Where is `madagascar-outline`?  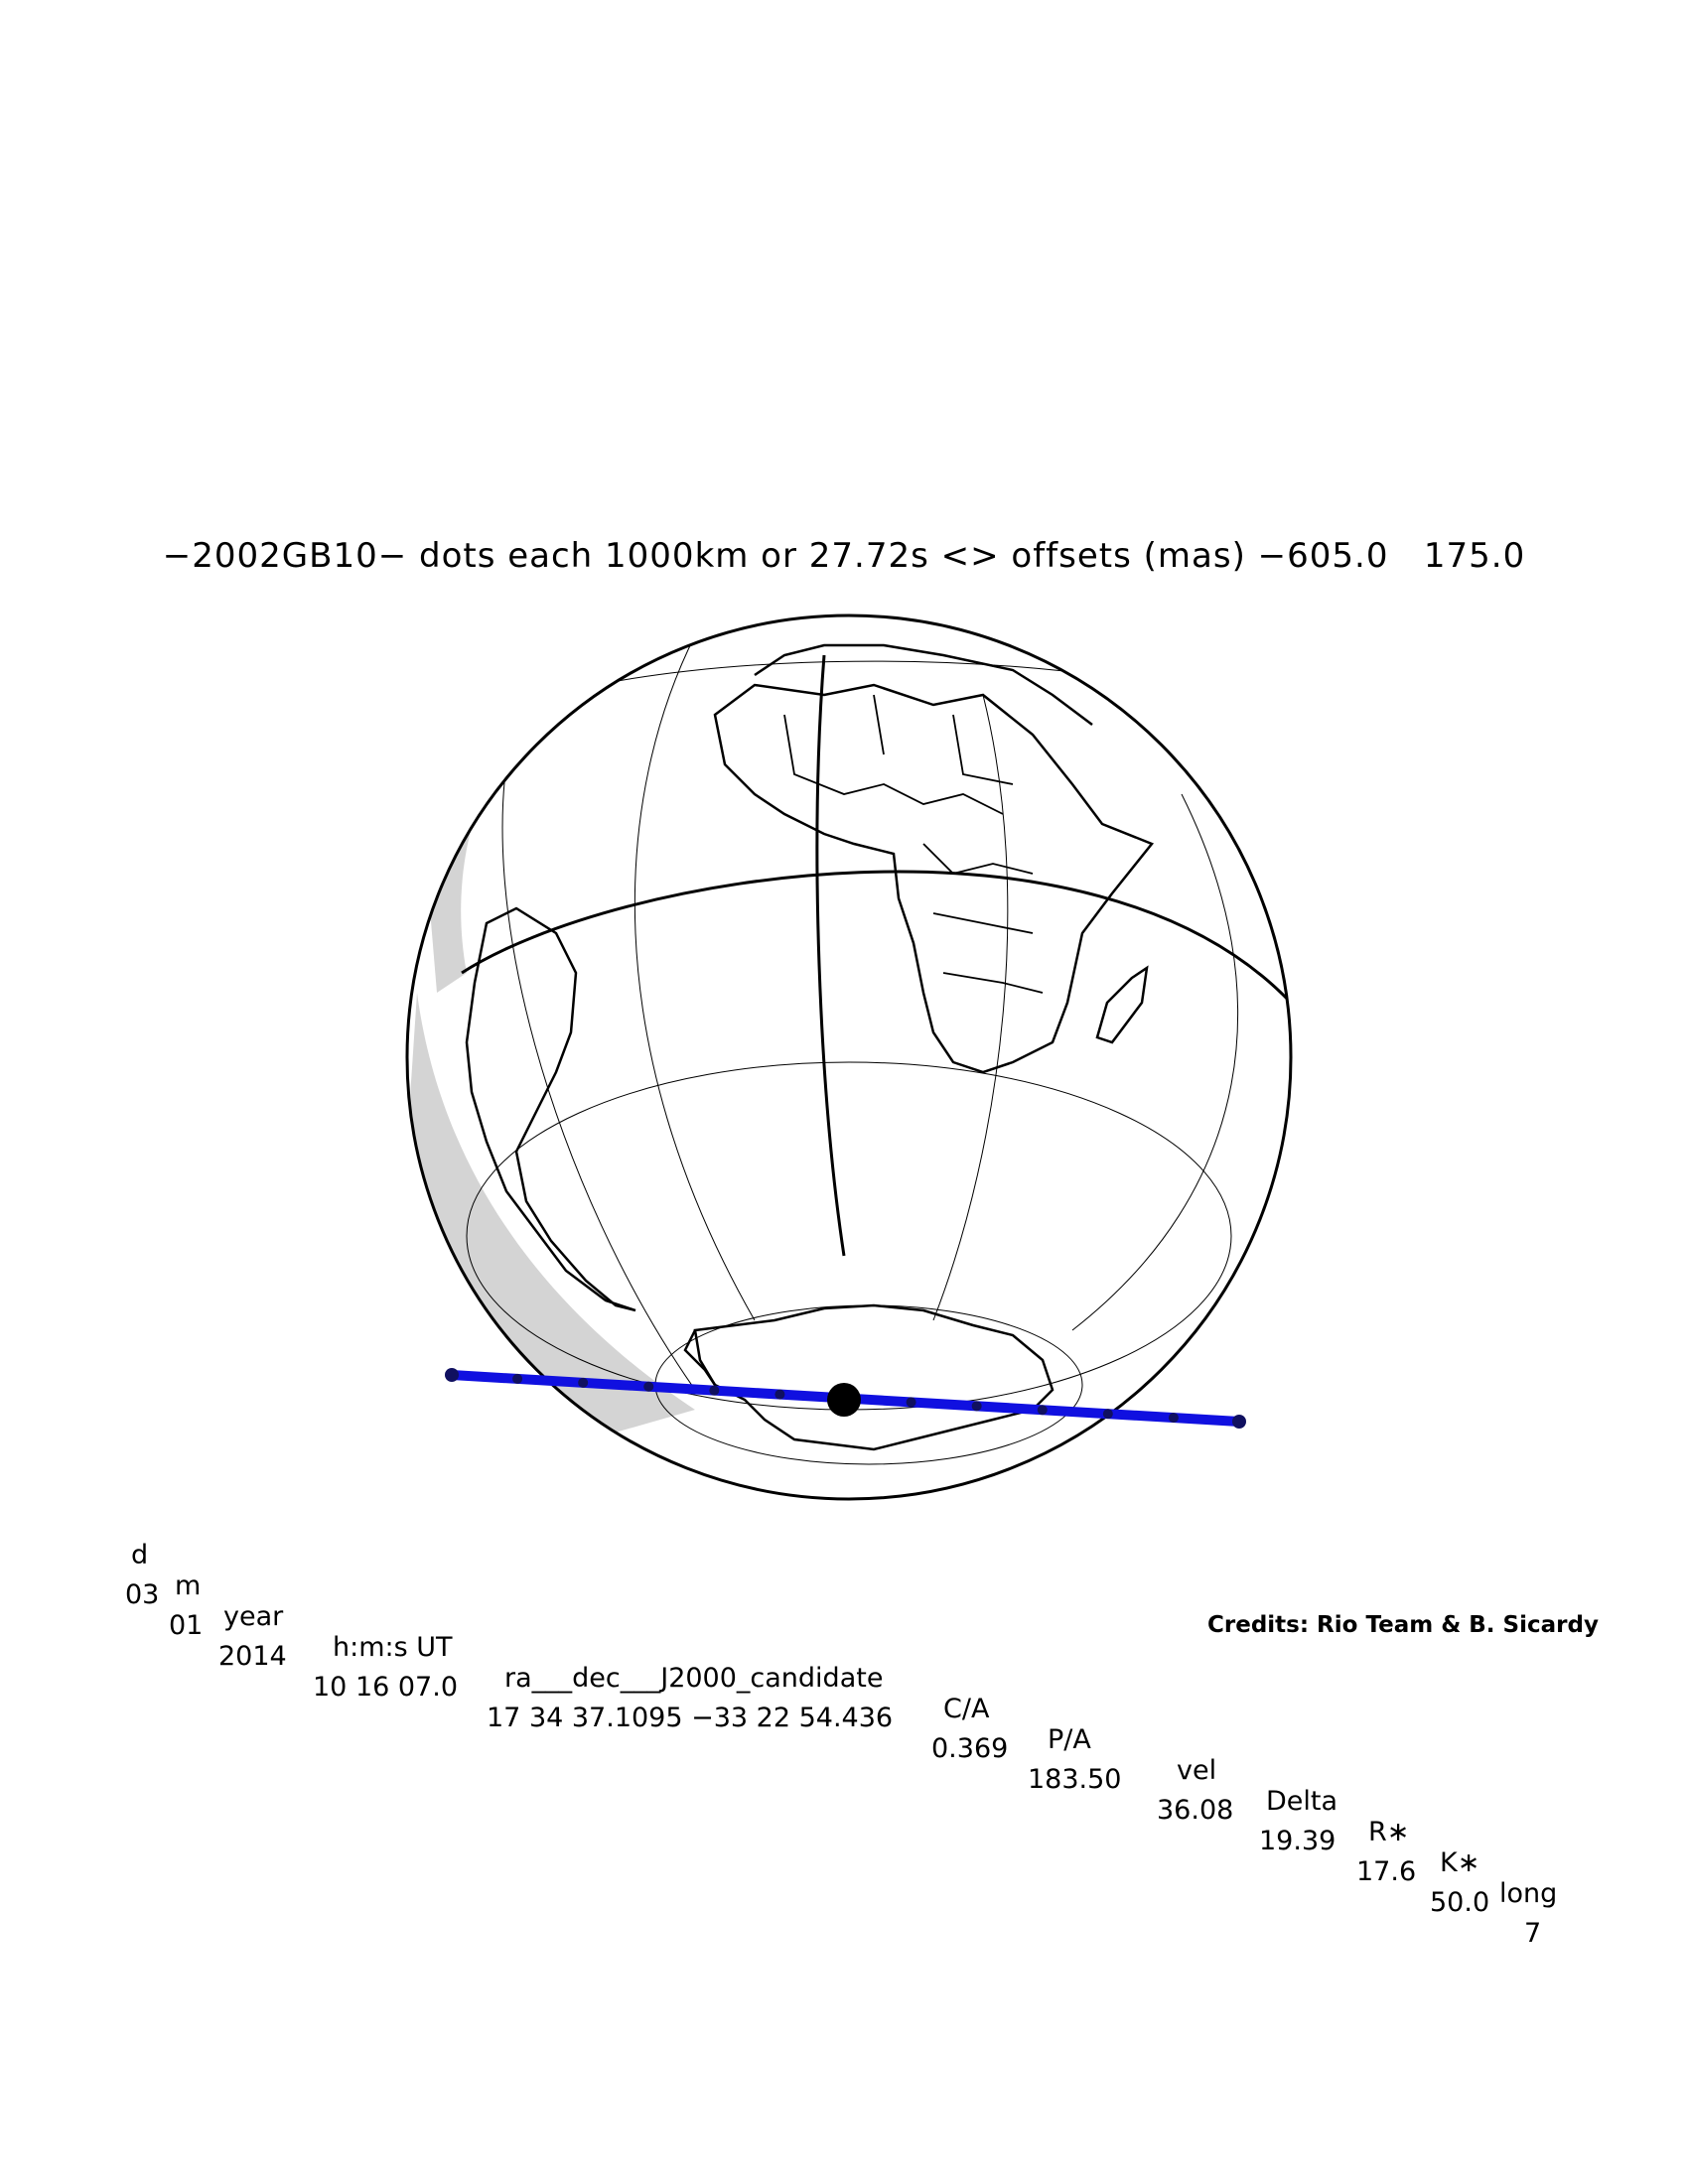
madagascar-outline is located at coordinates (1122, 1004).